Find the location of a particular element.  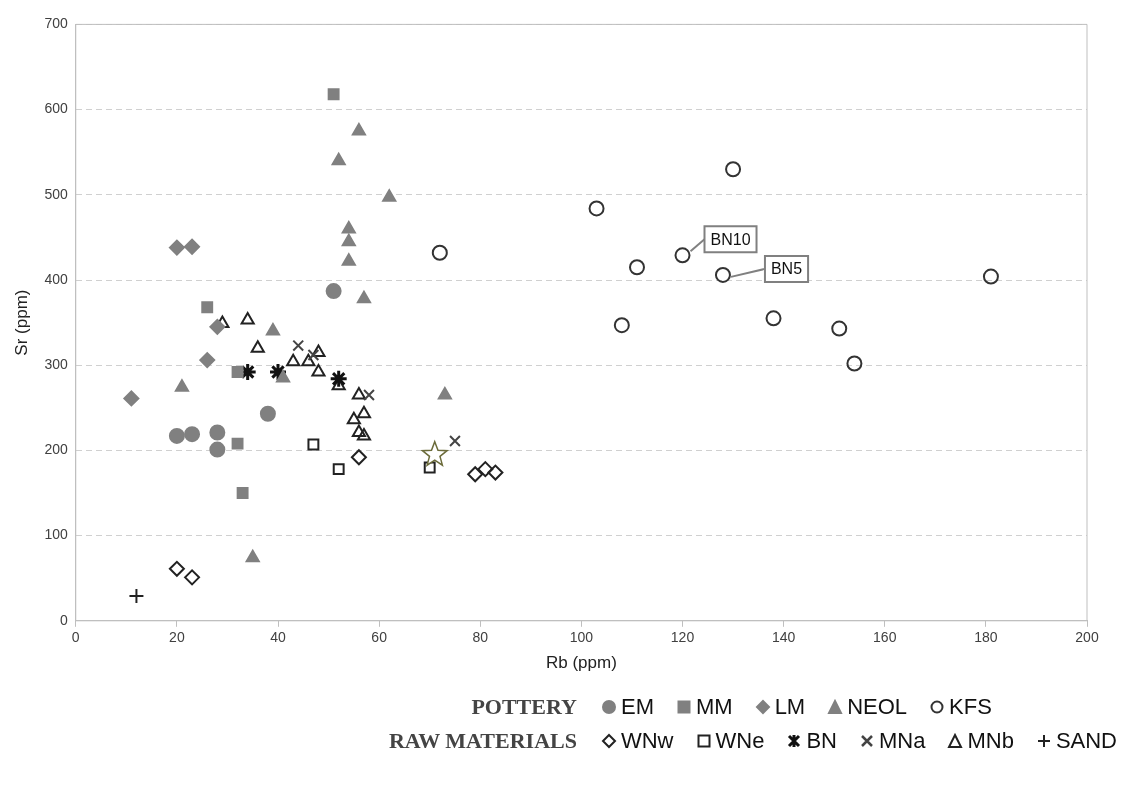

legend-label: MNb is located at coordinates (990, 741).